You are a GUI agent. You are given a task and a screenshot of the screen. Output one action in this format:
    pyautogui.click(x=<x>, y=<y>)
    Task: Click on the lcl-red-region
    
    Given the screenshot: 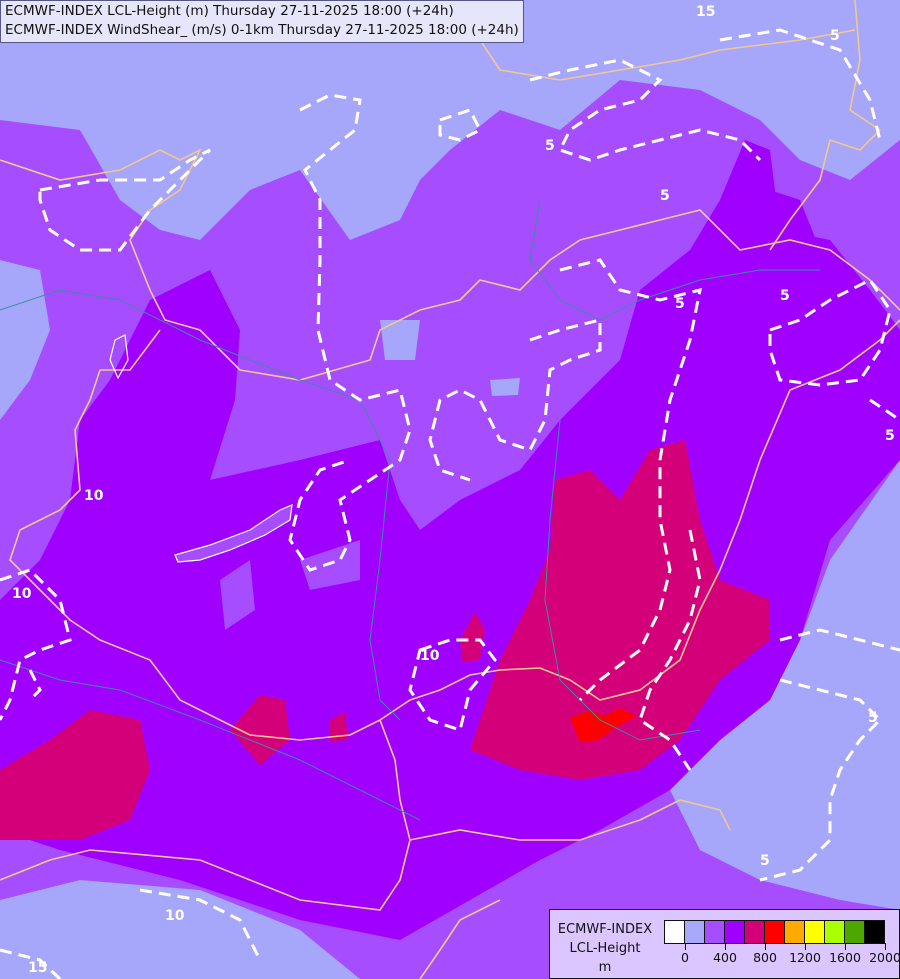 What is the action you would take?
    pyautogui.click(x=603, y=725)
    